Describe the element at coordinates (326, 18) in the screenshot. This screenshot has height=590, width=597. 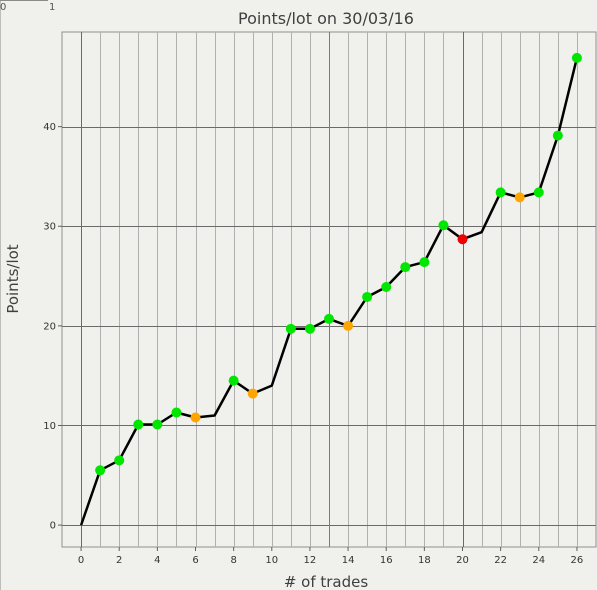
I see `chart-title: Points/lot on 30/03/16` at that location.